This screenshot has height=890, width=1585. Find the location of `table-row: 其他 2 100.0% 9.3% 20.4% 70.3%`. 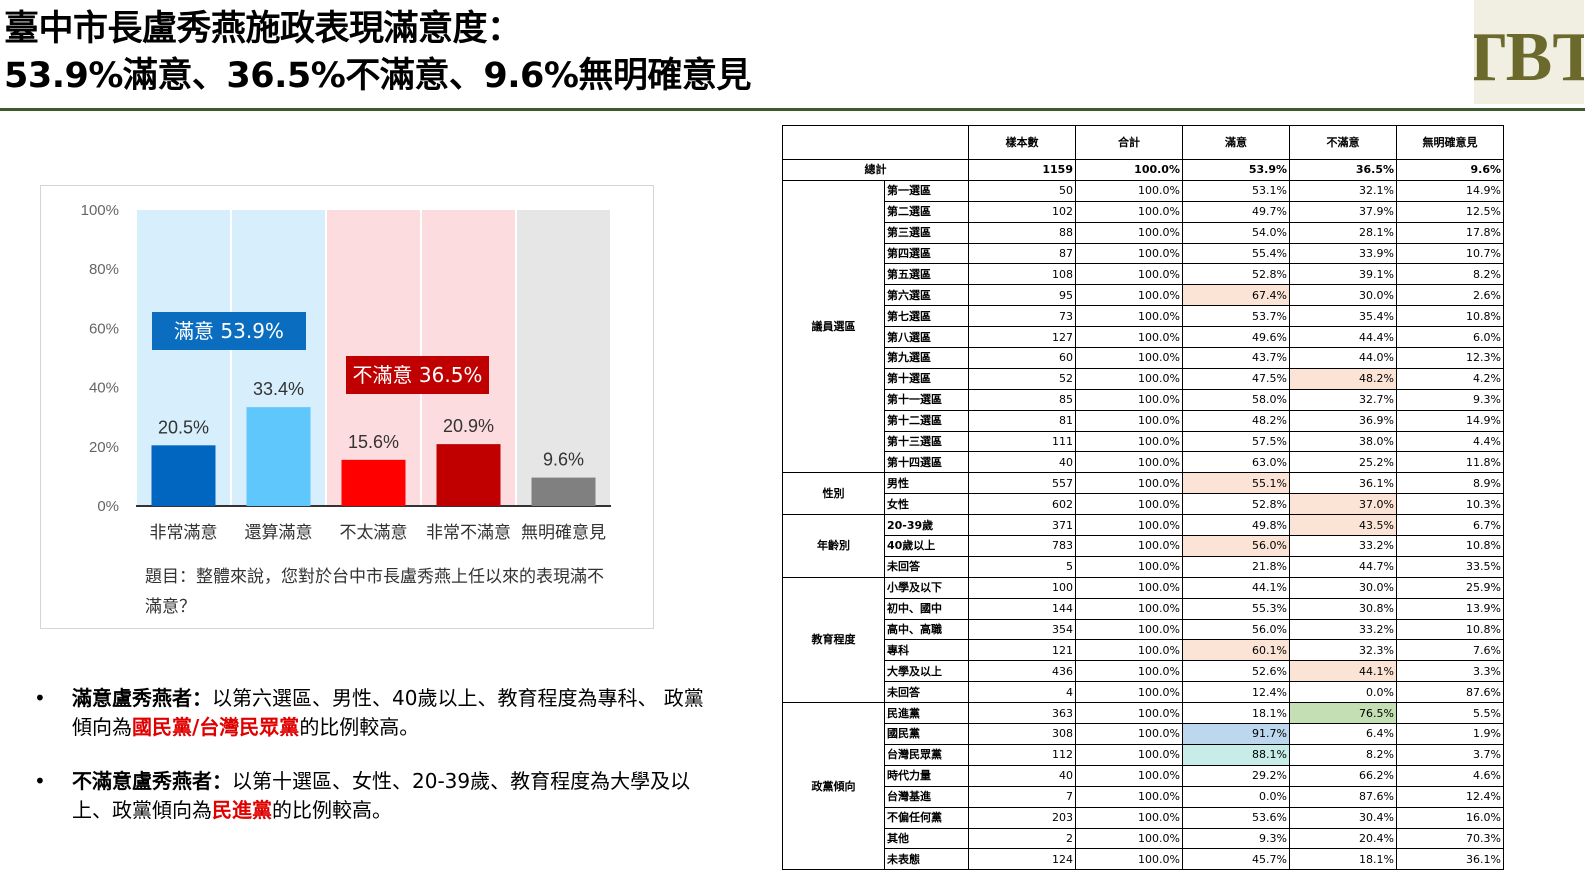

table-row: 其他 2 100.0% 9.3% 20.4% 70.3% is located at coordinates (1143, 838).